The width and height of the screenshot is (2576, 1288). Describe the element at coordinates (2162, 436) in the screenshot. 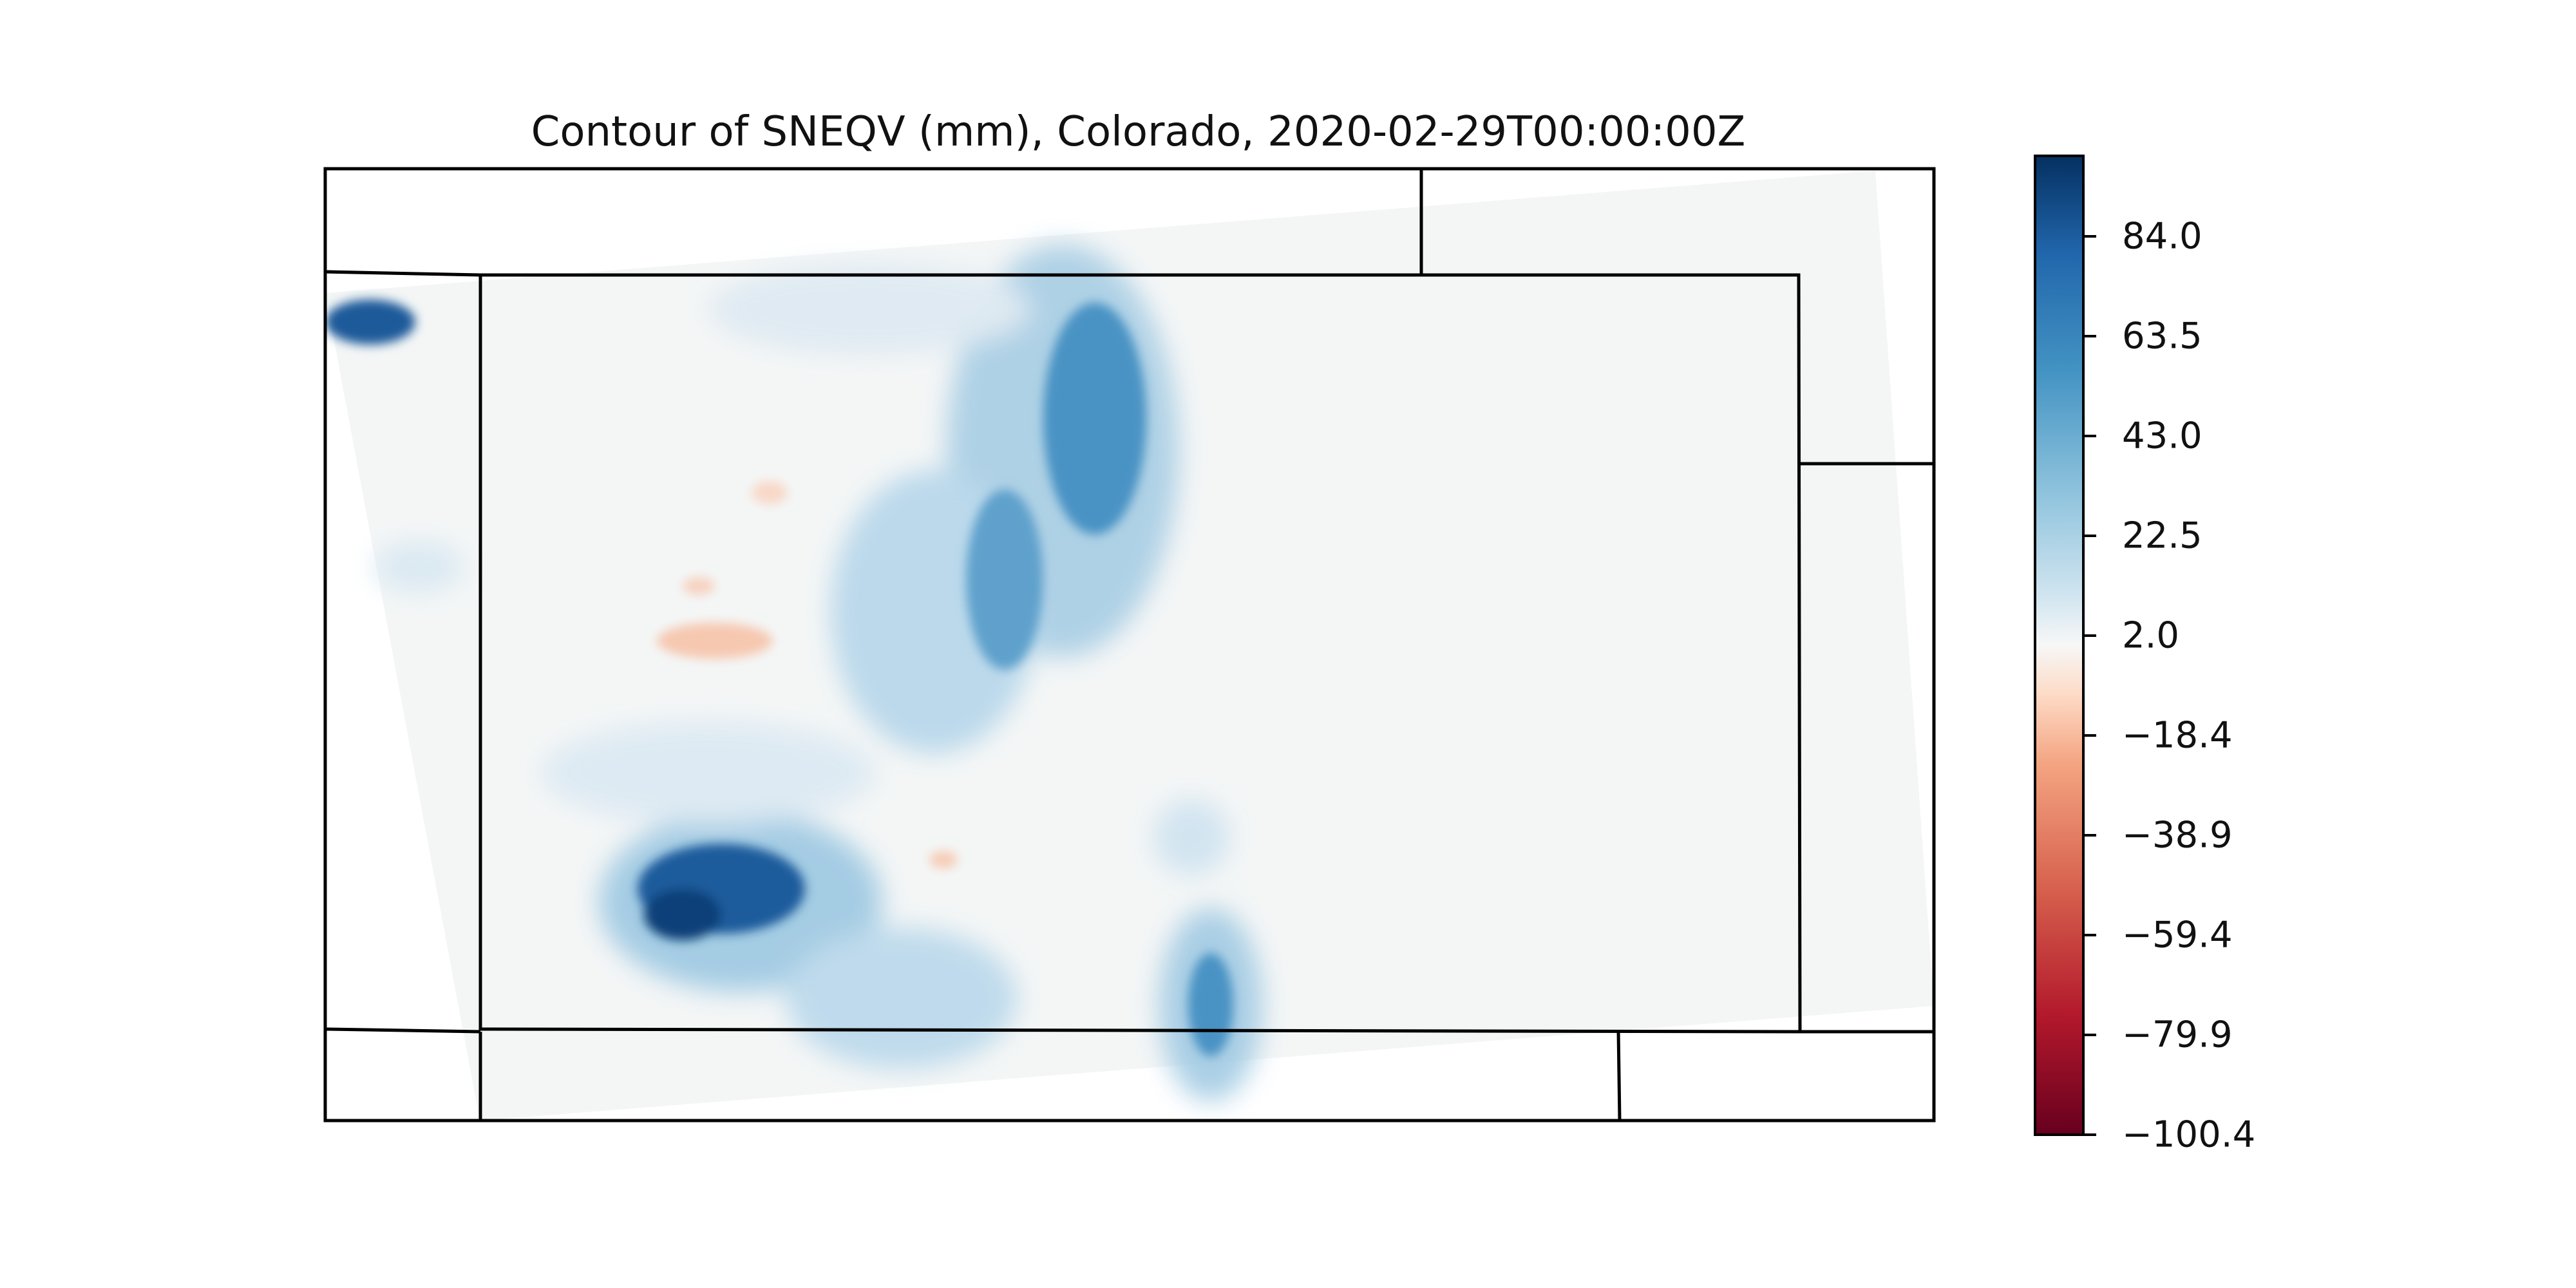

I see `colorbar-tick-label: 43.0` at that location.